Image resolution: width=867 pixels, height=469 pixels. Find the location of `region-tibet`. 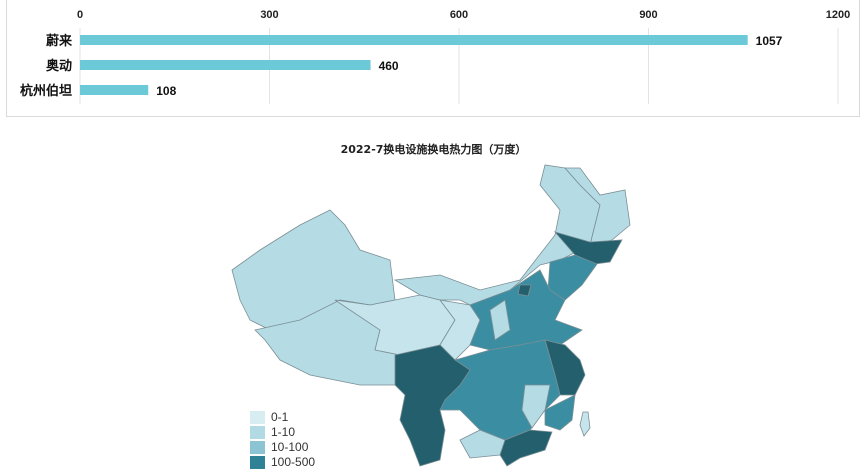

region-tibet is located at coordinates (327, 342).